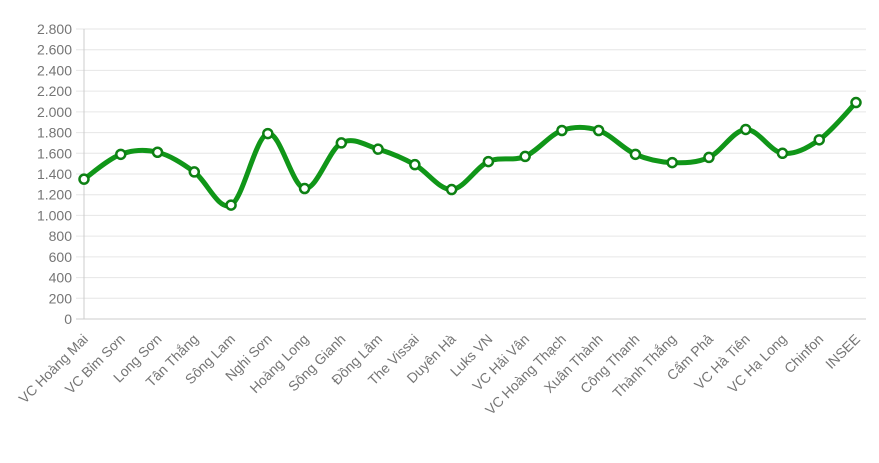 The height and width of the screenshot is (463, 879). I want to click on y-axis-tick-label: 1.000, so click(54, 215).